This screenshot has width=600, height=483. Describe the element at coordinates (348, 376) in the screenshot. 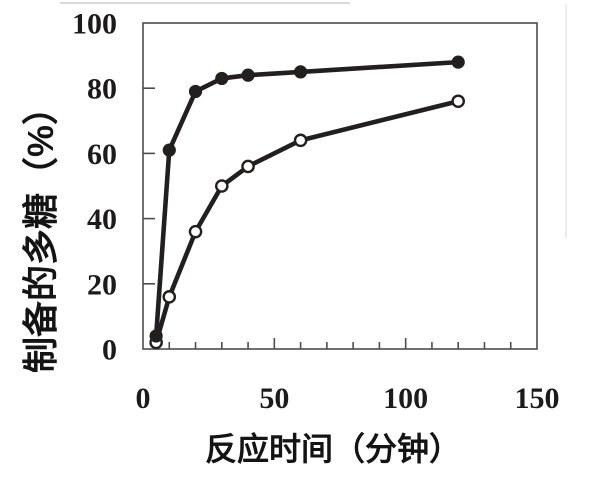

I see `x-axis: 0 50 100 150` at that location.